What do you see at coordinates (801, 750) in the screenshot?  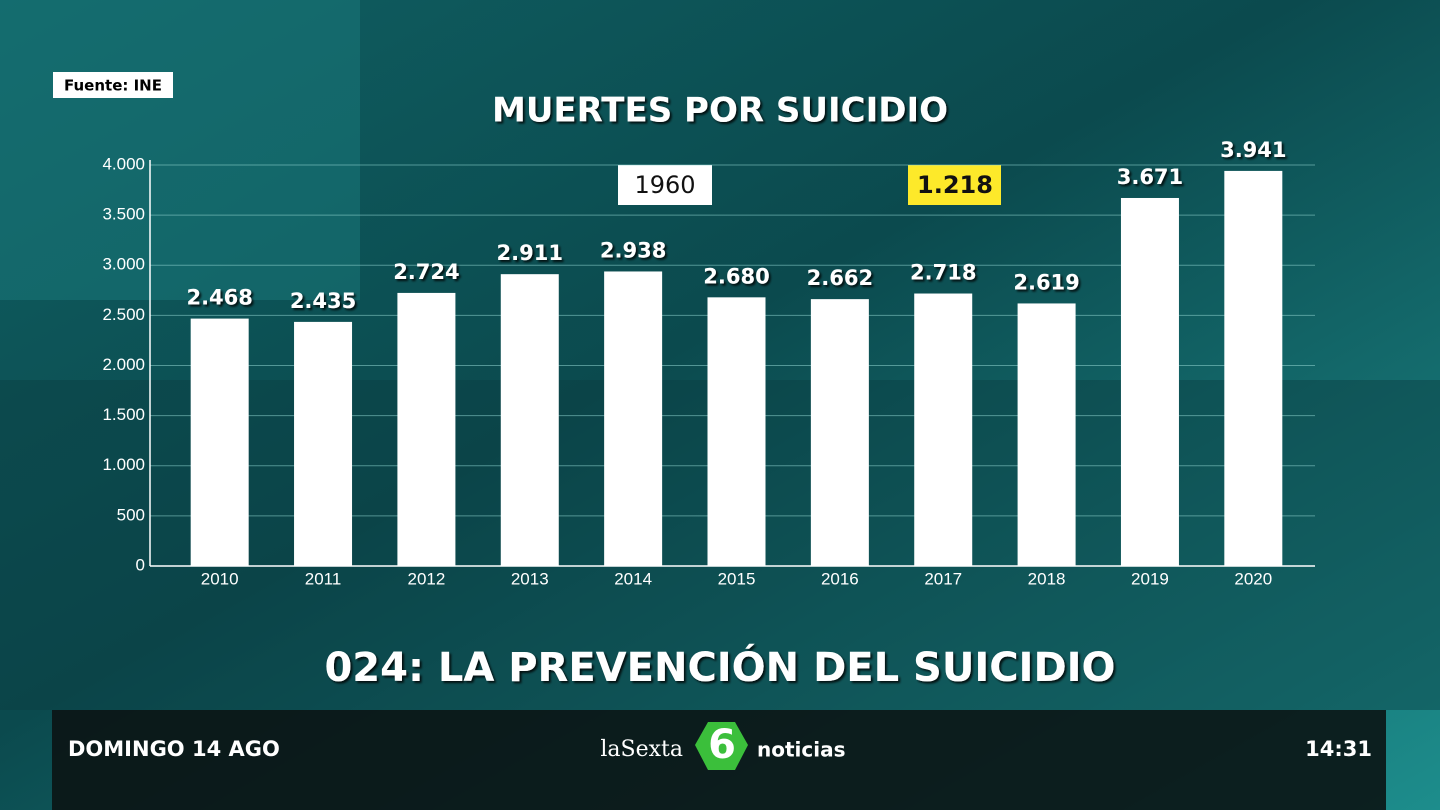 I see `program: noticias` at bounding box center [801, 750].